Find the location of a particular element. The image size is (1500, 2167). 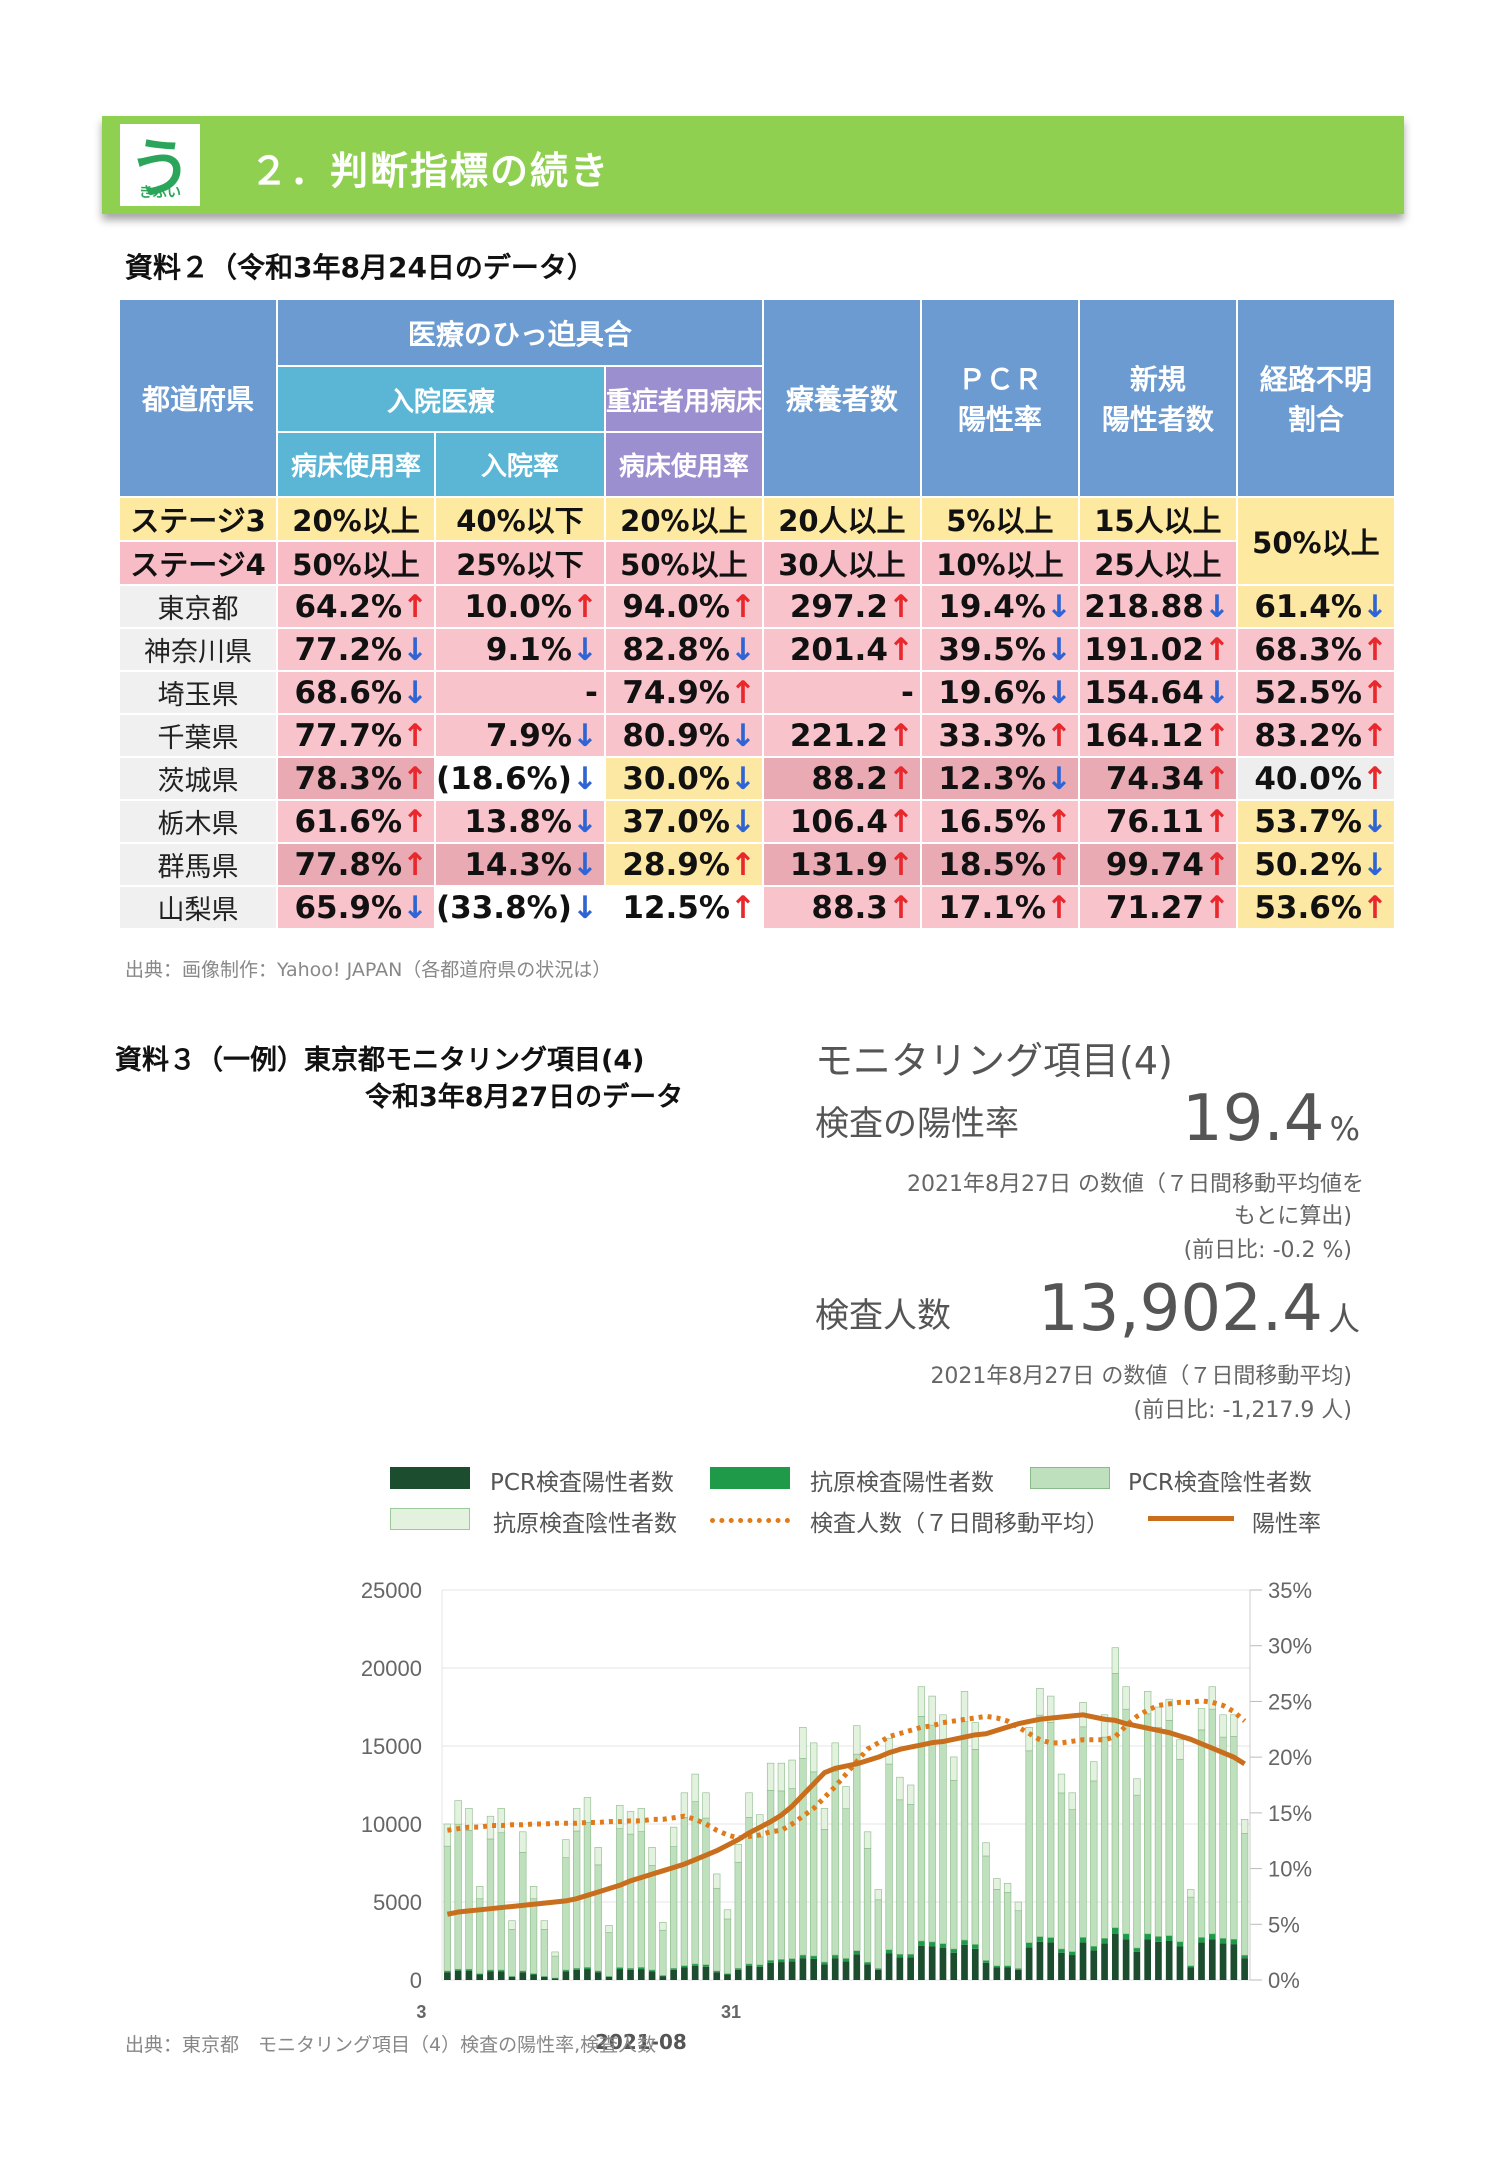

cell-value: 74.9% is located at coordinates (676, 692).